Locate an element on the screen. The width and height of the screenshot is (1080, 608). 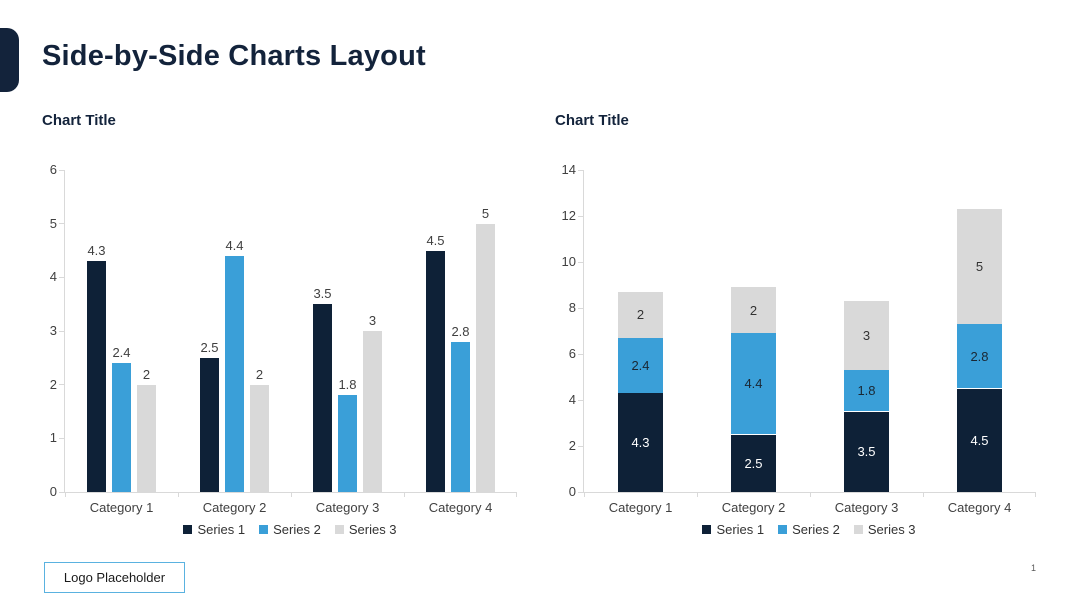
logo-placeholder-label: Logo Placeholder is located at coordinates (114, 577).